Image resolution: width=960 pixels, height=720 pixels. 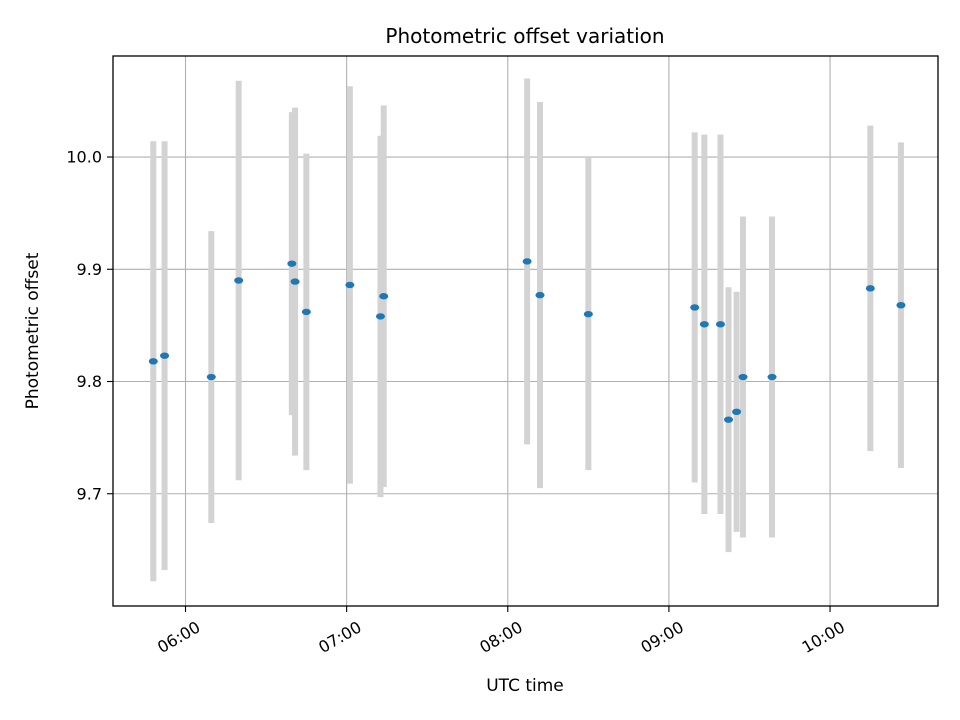 What do you see at coordinates (89, 493) in the screenshot?
I see `y-tick-label: 9.7` at bounding box center [89, 493].